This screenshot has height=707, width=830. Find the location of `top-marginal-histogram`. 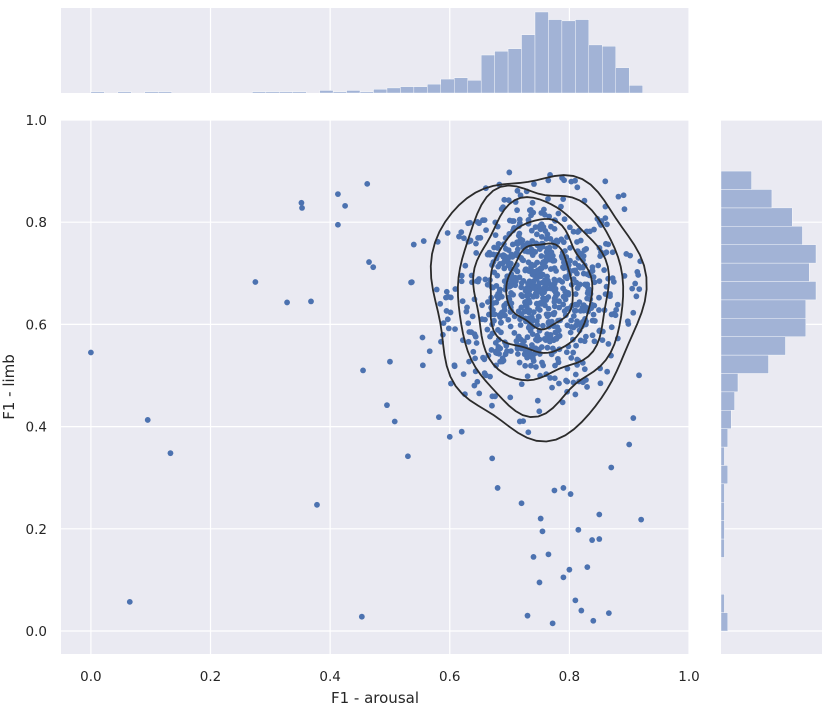

top-marginal-histogram is located at coordinates (366, 52).